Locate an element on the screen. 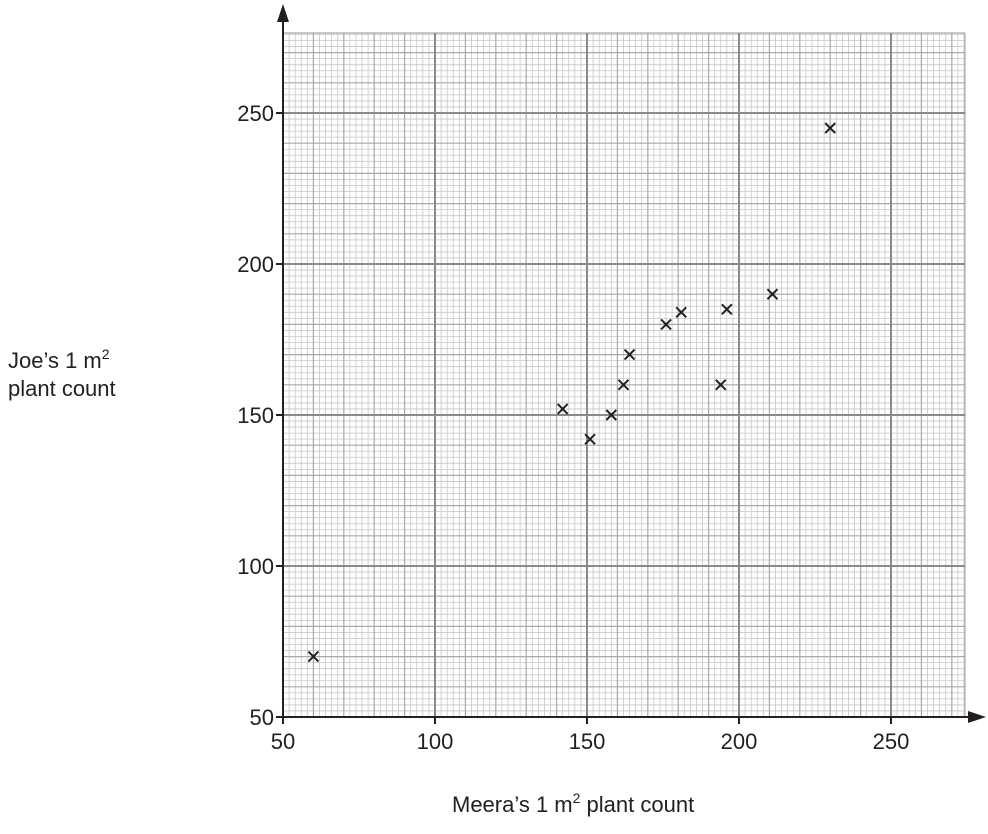  y-axis-label-line2: plant count is located at coordinates (62, 388).